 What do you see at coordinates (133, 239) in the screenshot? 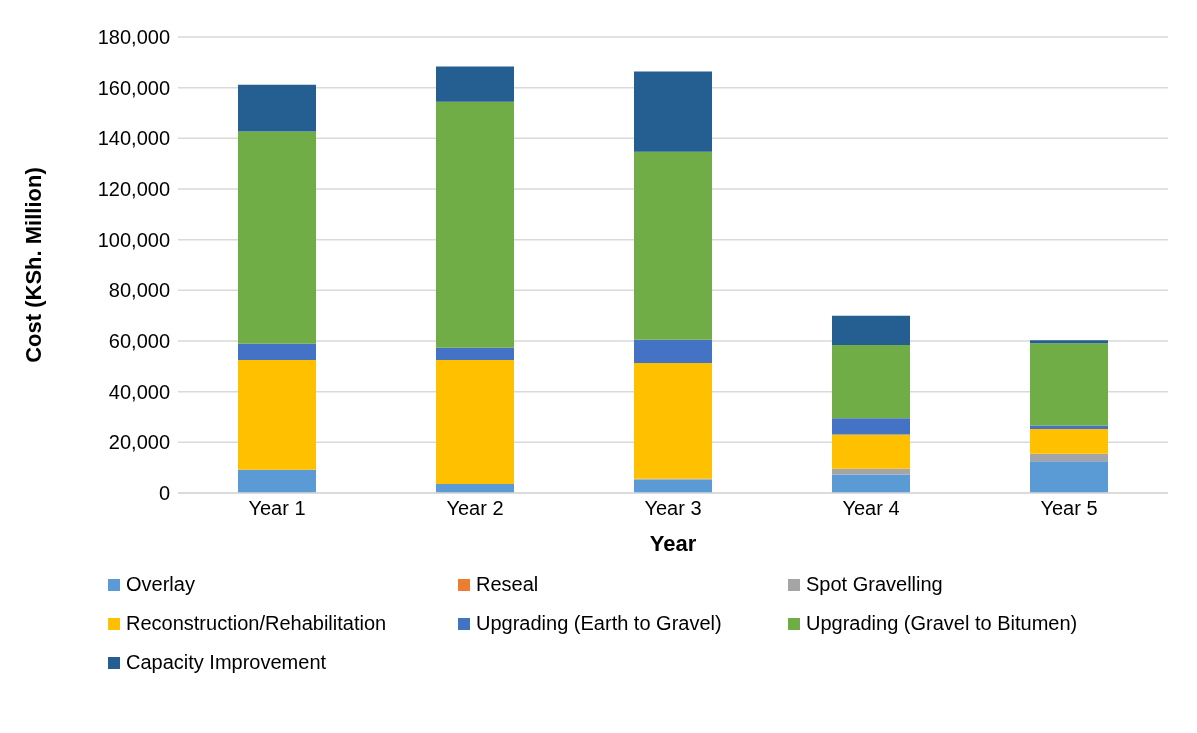
I see `y-tick-label: 100,000` at bounding box center [133, 239].